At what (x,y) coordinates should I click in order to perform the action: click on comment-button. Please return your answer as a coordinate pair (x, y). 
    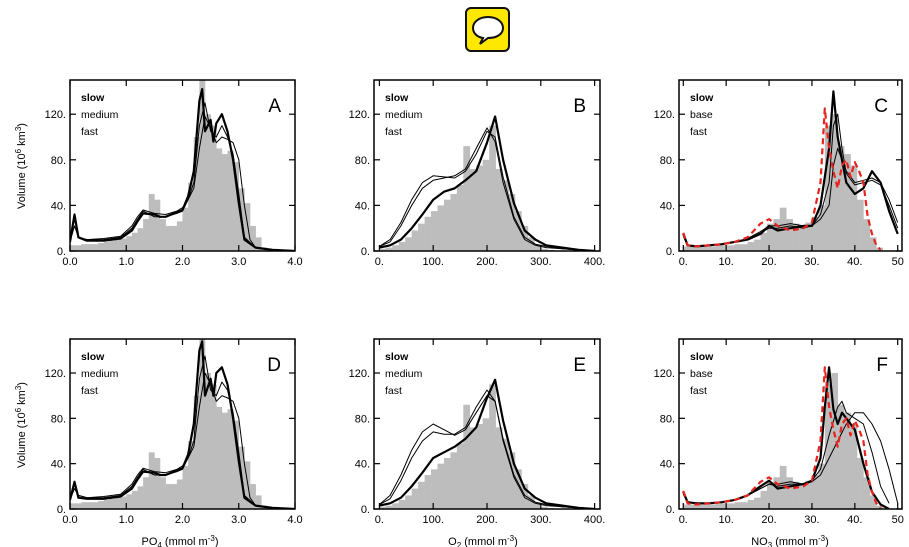
    Looking at the image, I should click on (487, 29).